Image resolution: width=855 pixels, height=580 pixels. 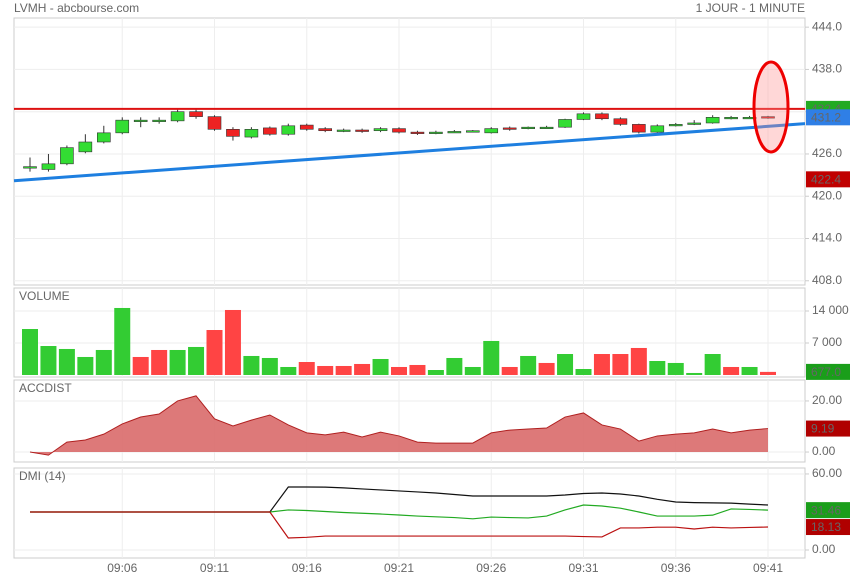 What do you see at coordinates (214, 568) in the screenshot?
I see `x-tick-label: 09:11` at bounding box center [214, 568].